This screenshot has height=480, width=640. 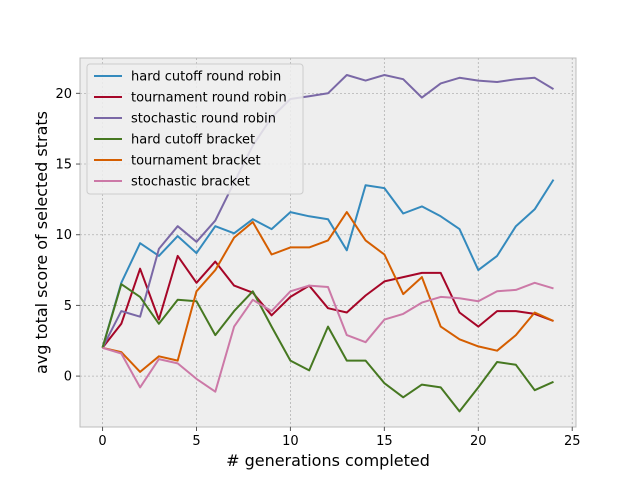 What do you see at coordinates (290, 441) in the screenshot?
I see `x-tick-label: 10` at bounding box center [290, 441].